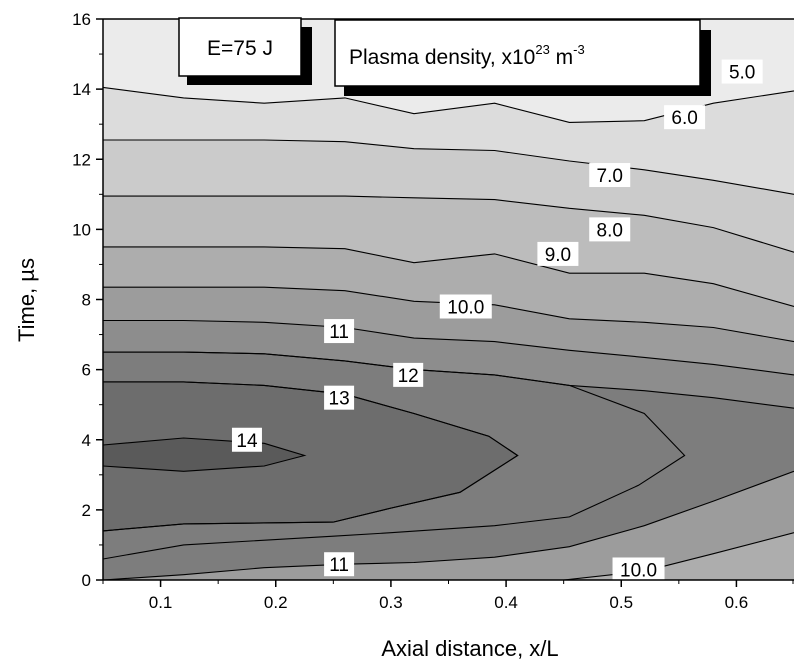 The width and height of the screenshot is (794, 668). I want to click on y-ticks: 0 2 4 6 8 10 12 14 16, so click(87, 300).